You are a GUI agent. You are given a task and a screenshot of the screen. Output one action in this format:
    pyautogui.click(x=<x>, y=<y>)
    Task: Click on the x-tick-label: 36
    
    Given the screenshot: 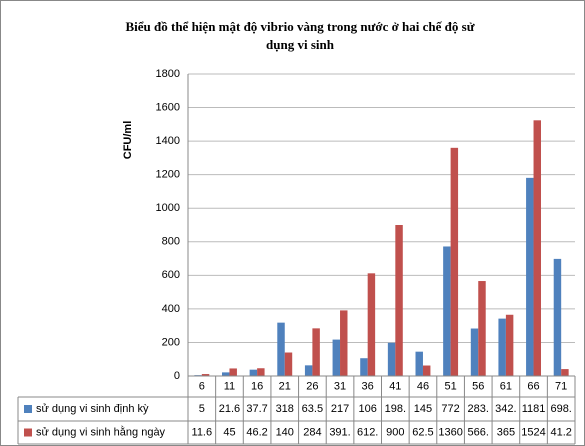 What is the action you would take?
    pyautogui.click(x=368, y=386)
    